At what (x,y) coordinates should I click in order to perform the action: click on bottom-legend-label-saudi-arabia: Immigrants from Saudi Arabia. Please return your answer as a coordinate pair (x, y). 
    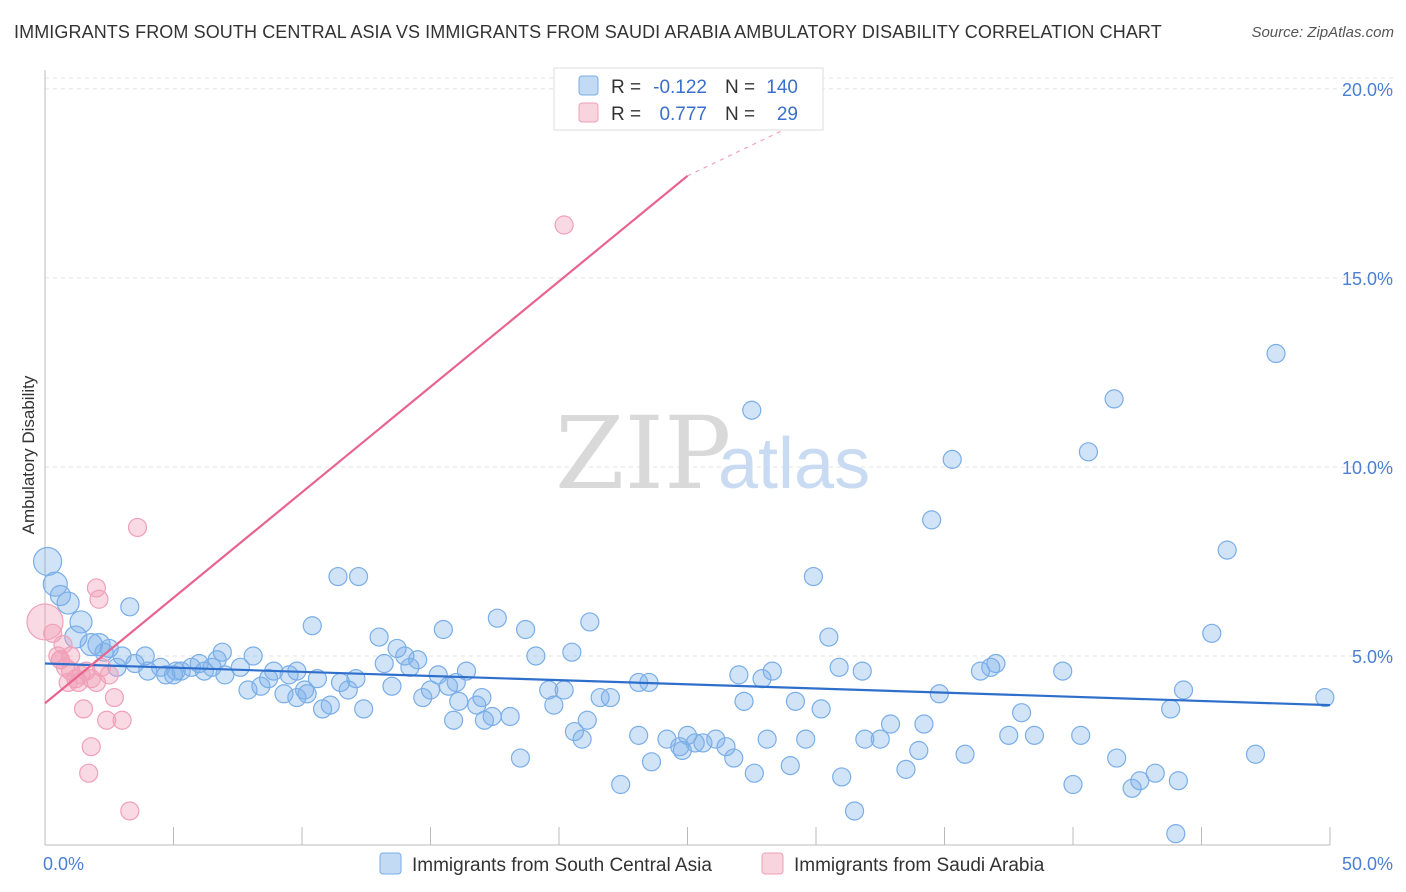
    Looking at the image, I should click on (919, 865).